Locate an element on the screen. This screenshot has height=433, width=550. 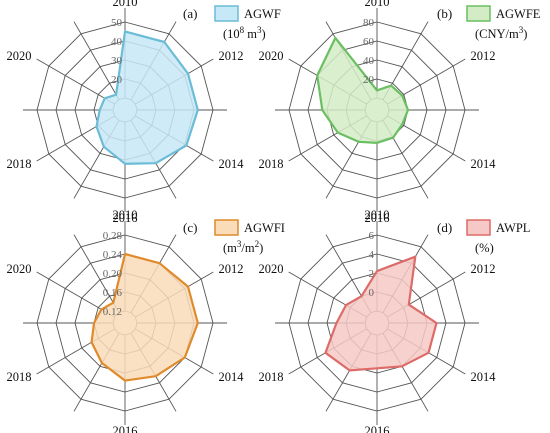
panel-label: (c) is located at coordinates (190, 227).